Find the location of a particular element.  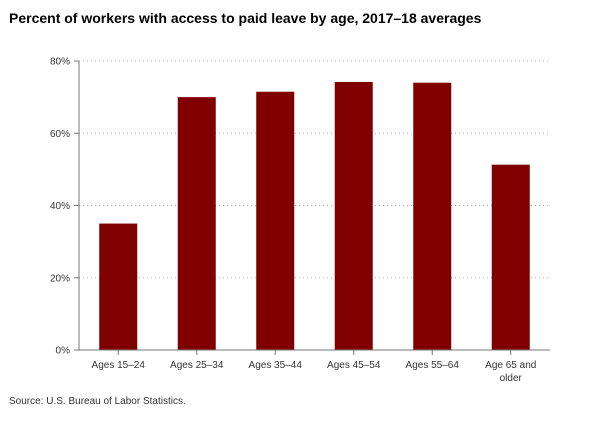

x-tick-label: Ages 15–24 is located at coordinates (119, 365).